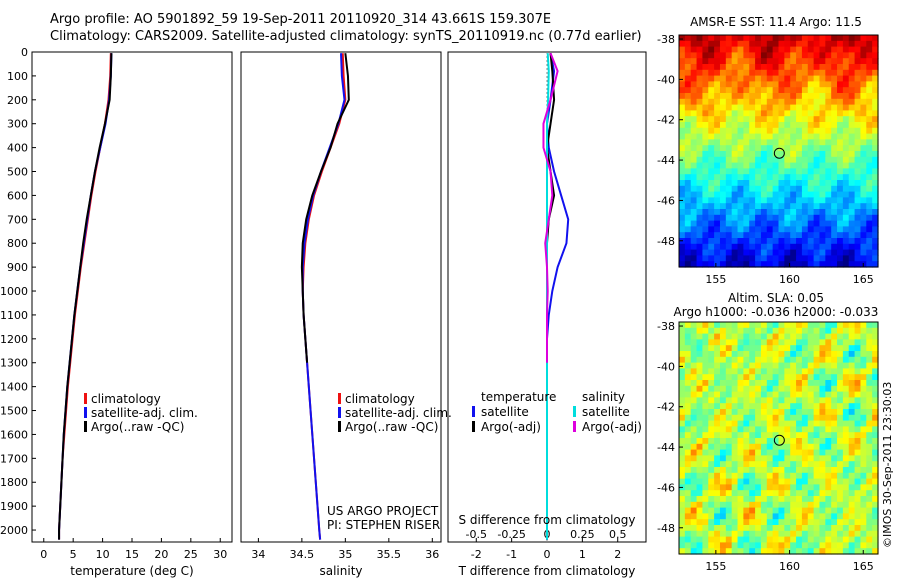  What do you see at coordinates (339, 426) in the screenshot?
I see `legend-swatch-argo` at bounding box center [339, 426].